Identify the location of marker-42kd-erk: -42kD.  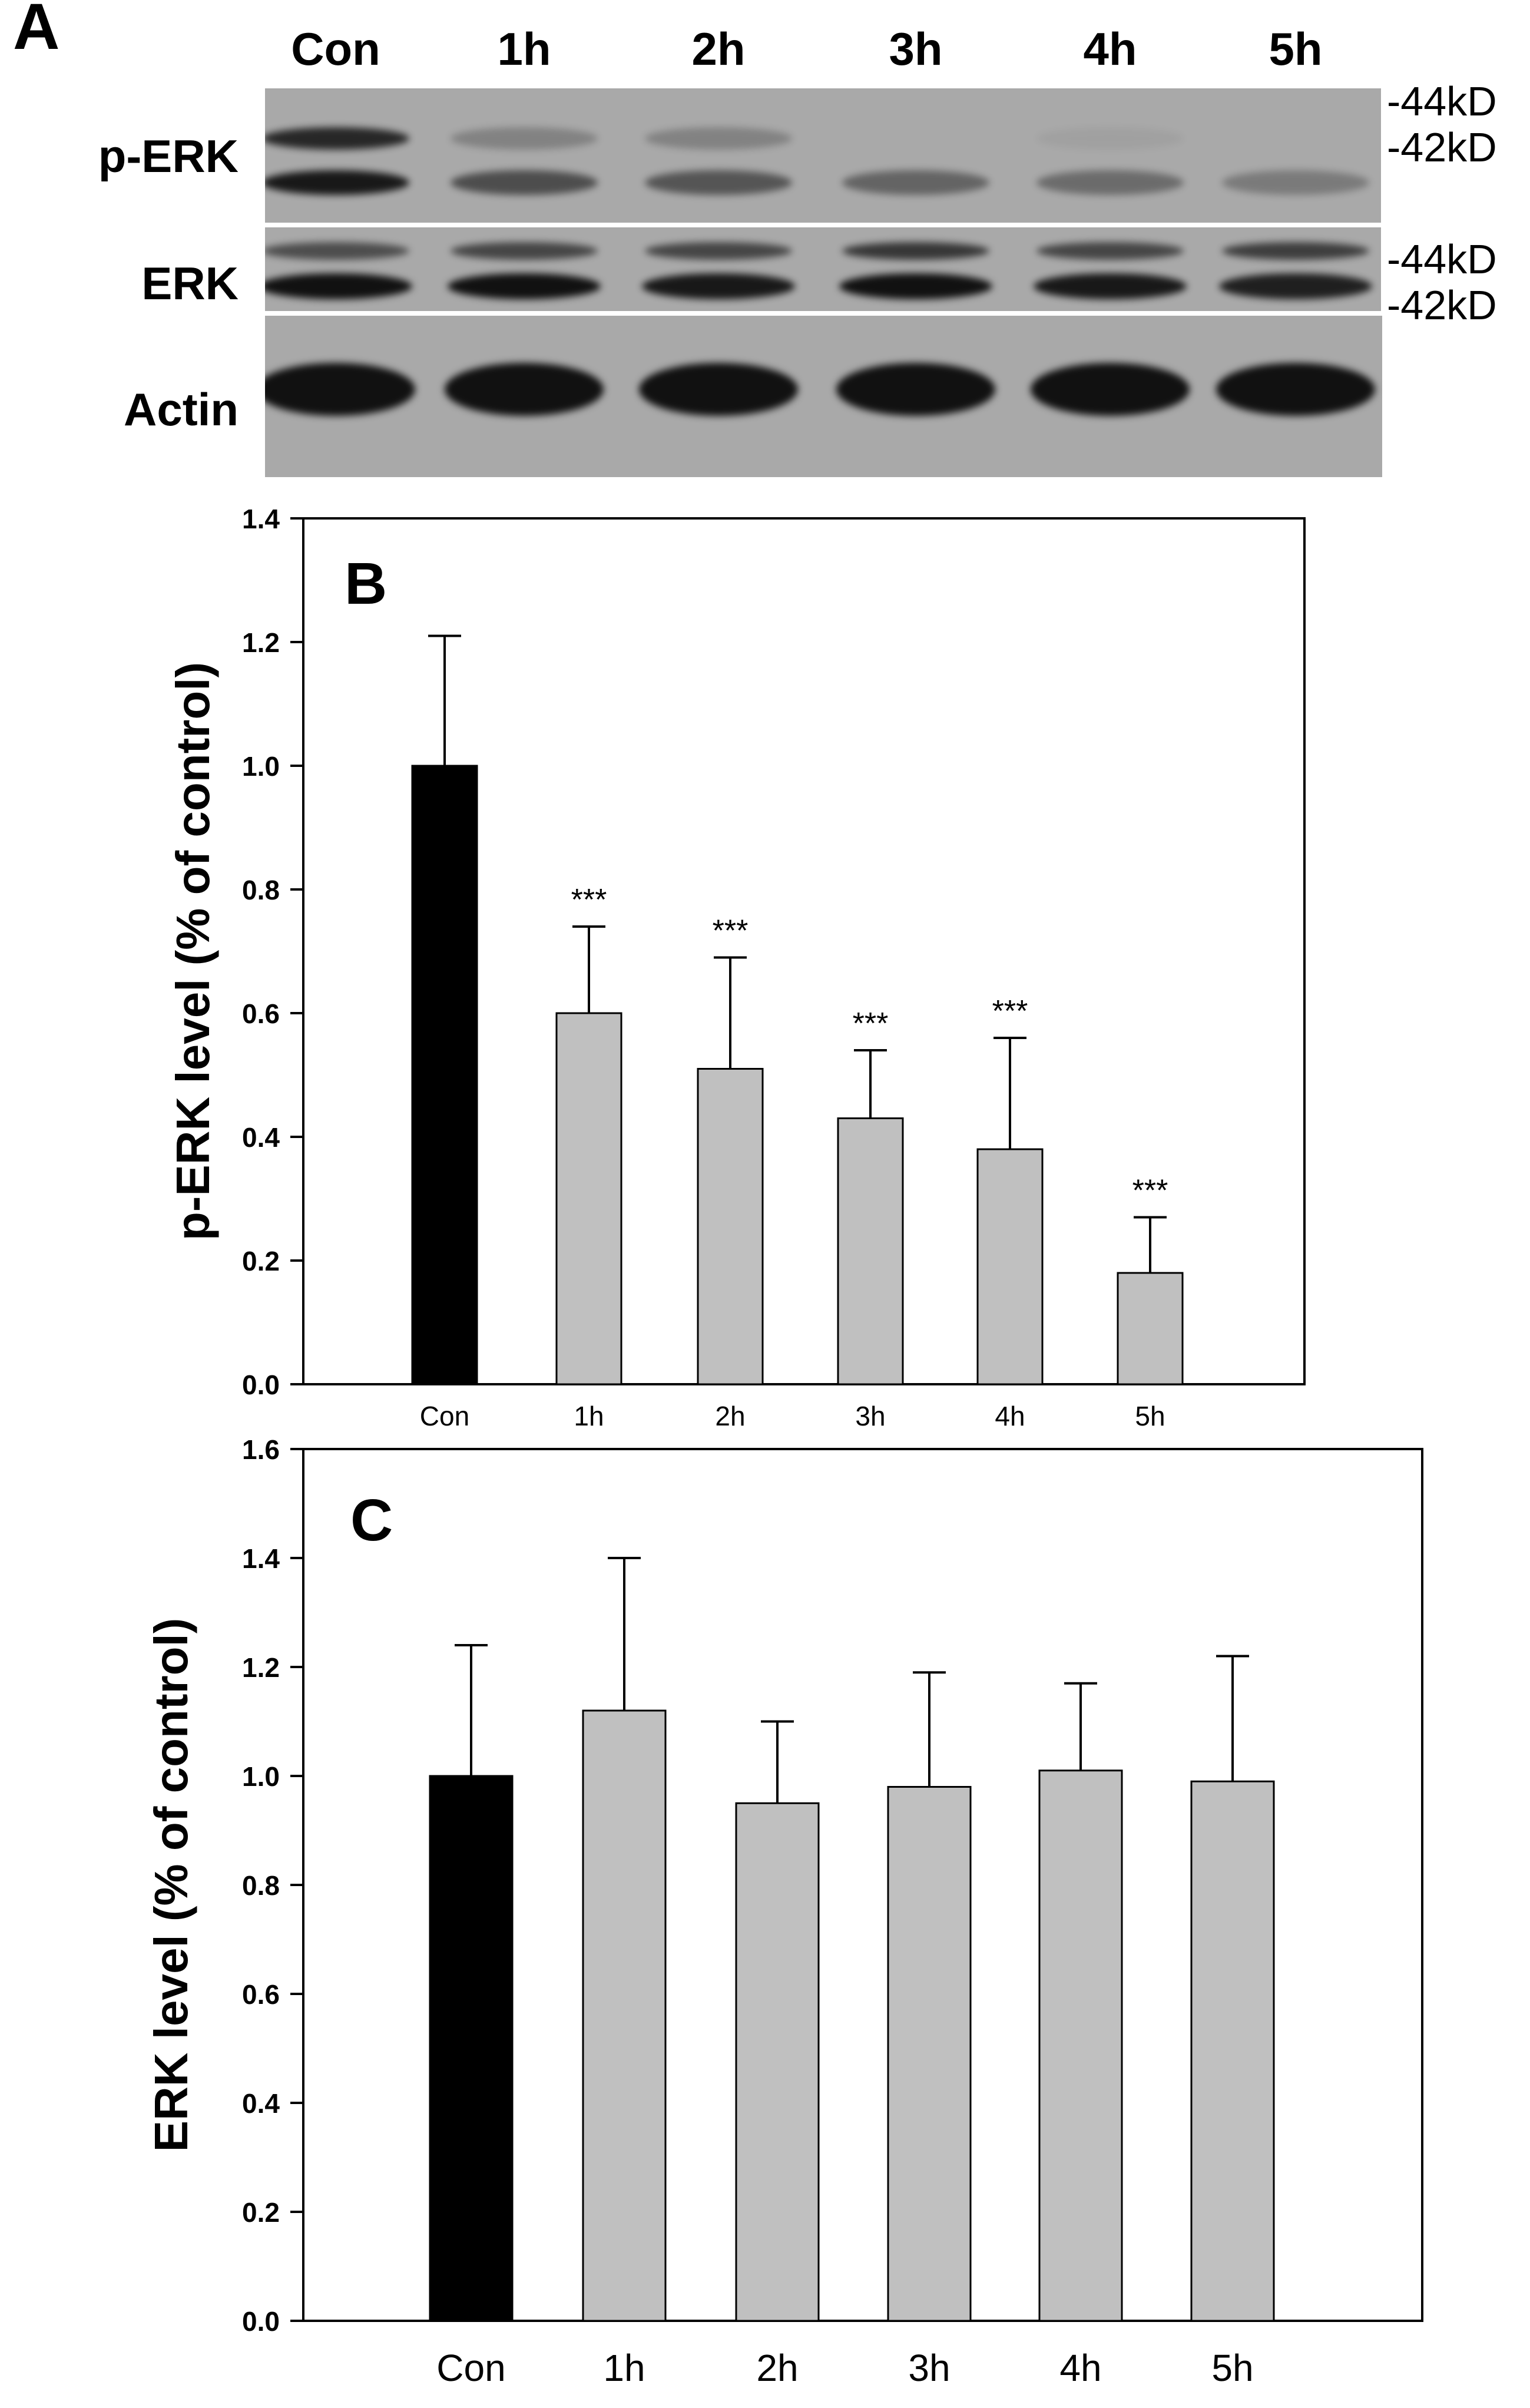
(1442, 305).